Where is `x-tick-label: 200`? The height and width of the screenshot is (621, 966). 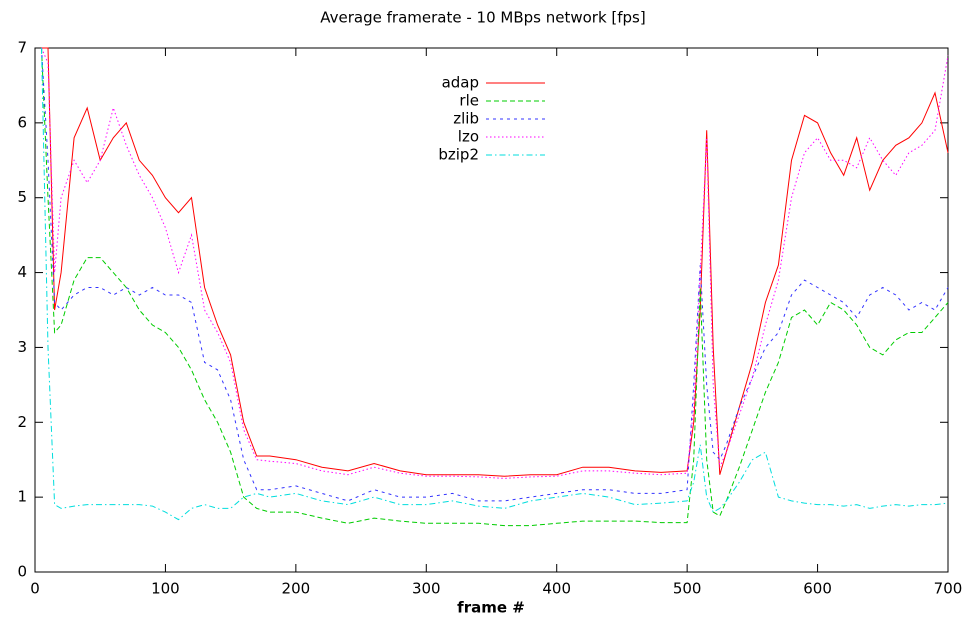
x-tick-label: 200 is located at coordinates (296, 589).